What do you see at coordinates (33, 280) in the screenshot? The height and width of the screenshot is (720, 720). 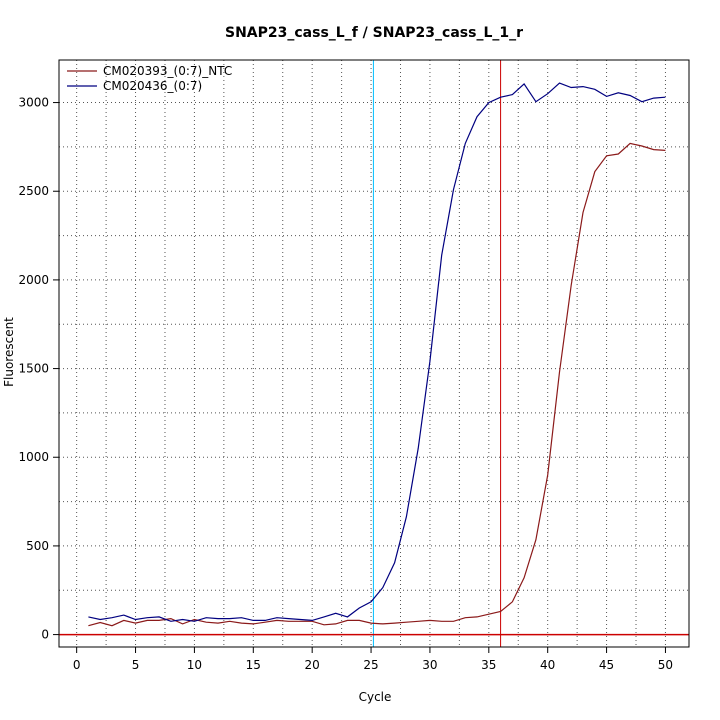 I see `y-tick-label: 2000` at bounding box center [33, 280].